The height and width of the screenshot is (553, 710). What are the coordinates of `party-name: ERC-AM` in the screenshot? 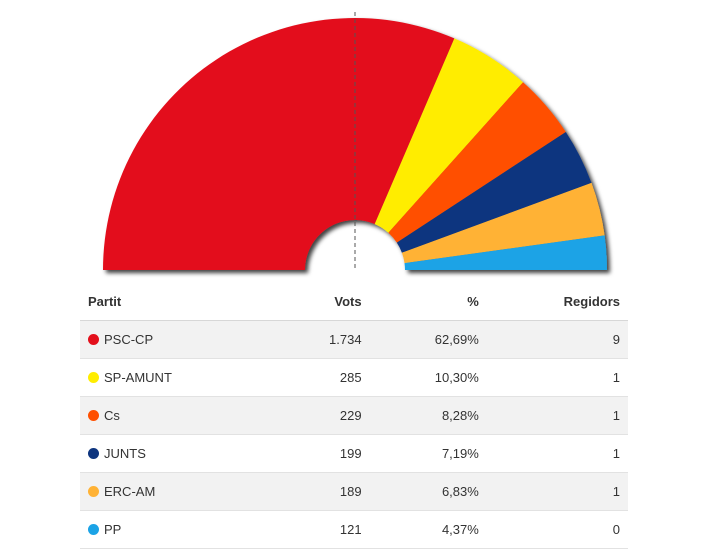 It's located at (130, 491).